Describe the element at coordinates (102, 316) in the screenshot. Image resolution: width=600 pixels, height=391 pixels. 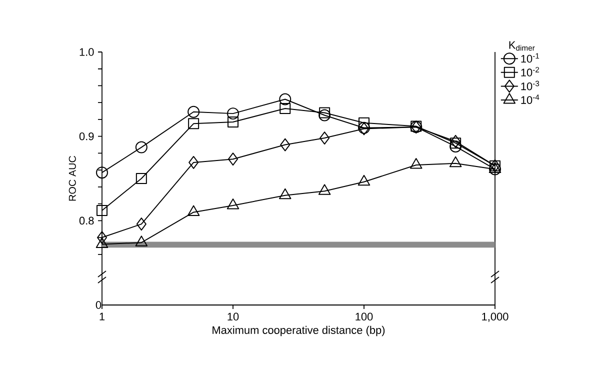
I see `x-tick-label: 1` at that location.